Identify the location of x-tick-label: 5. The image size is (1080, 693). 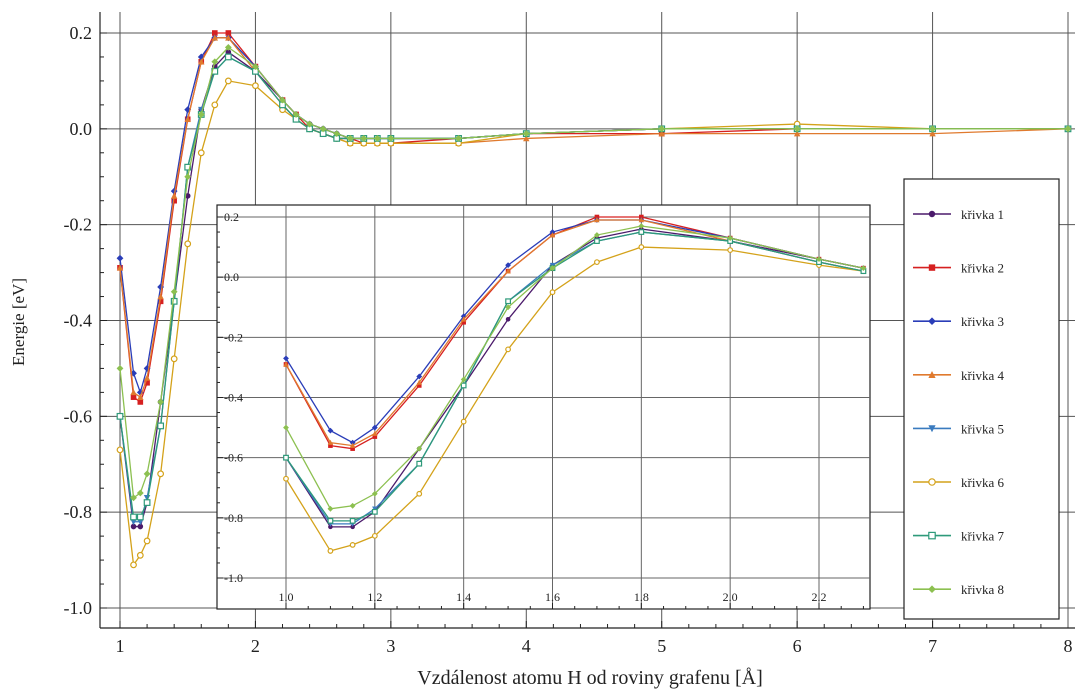
(661, 646).